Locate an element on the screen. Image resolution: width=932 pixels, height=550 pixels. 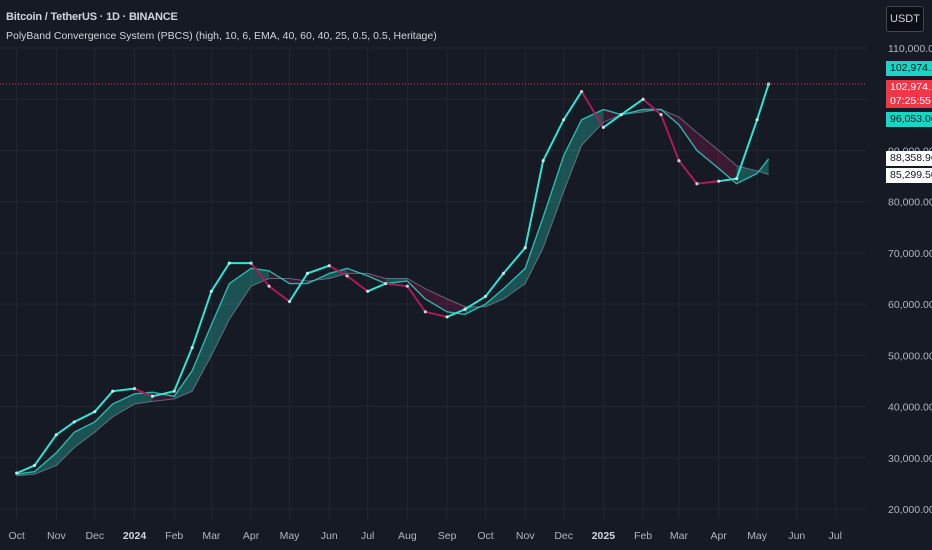
bar-countdown-tag: 07:25:55 is located at coordinates (909, 101).